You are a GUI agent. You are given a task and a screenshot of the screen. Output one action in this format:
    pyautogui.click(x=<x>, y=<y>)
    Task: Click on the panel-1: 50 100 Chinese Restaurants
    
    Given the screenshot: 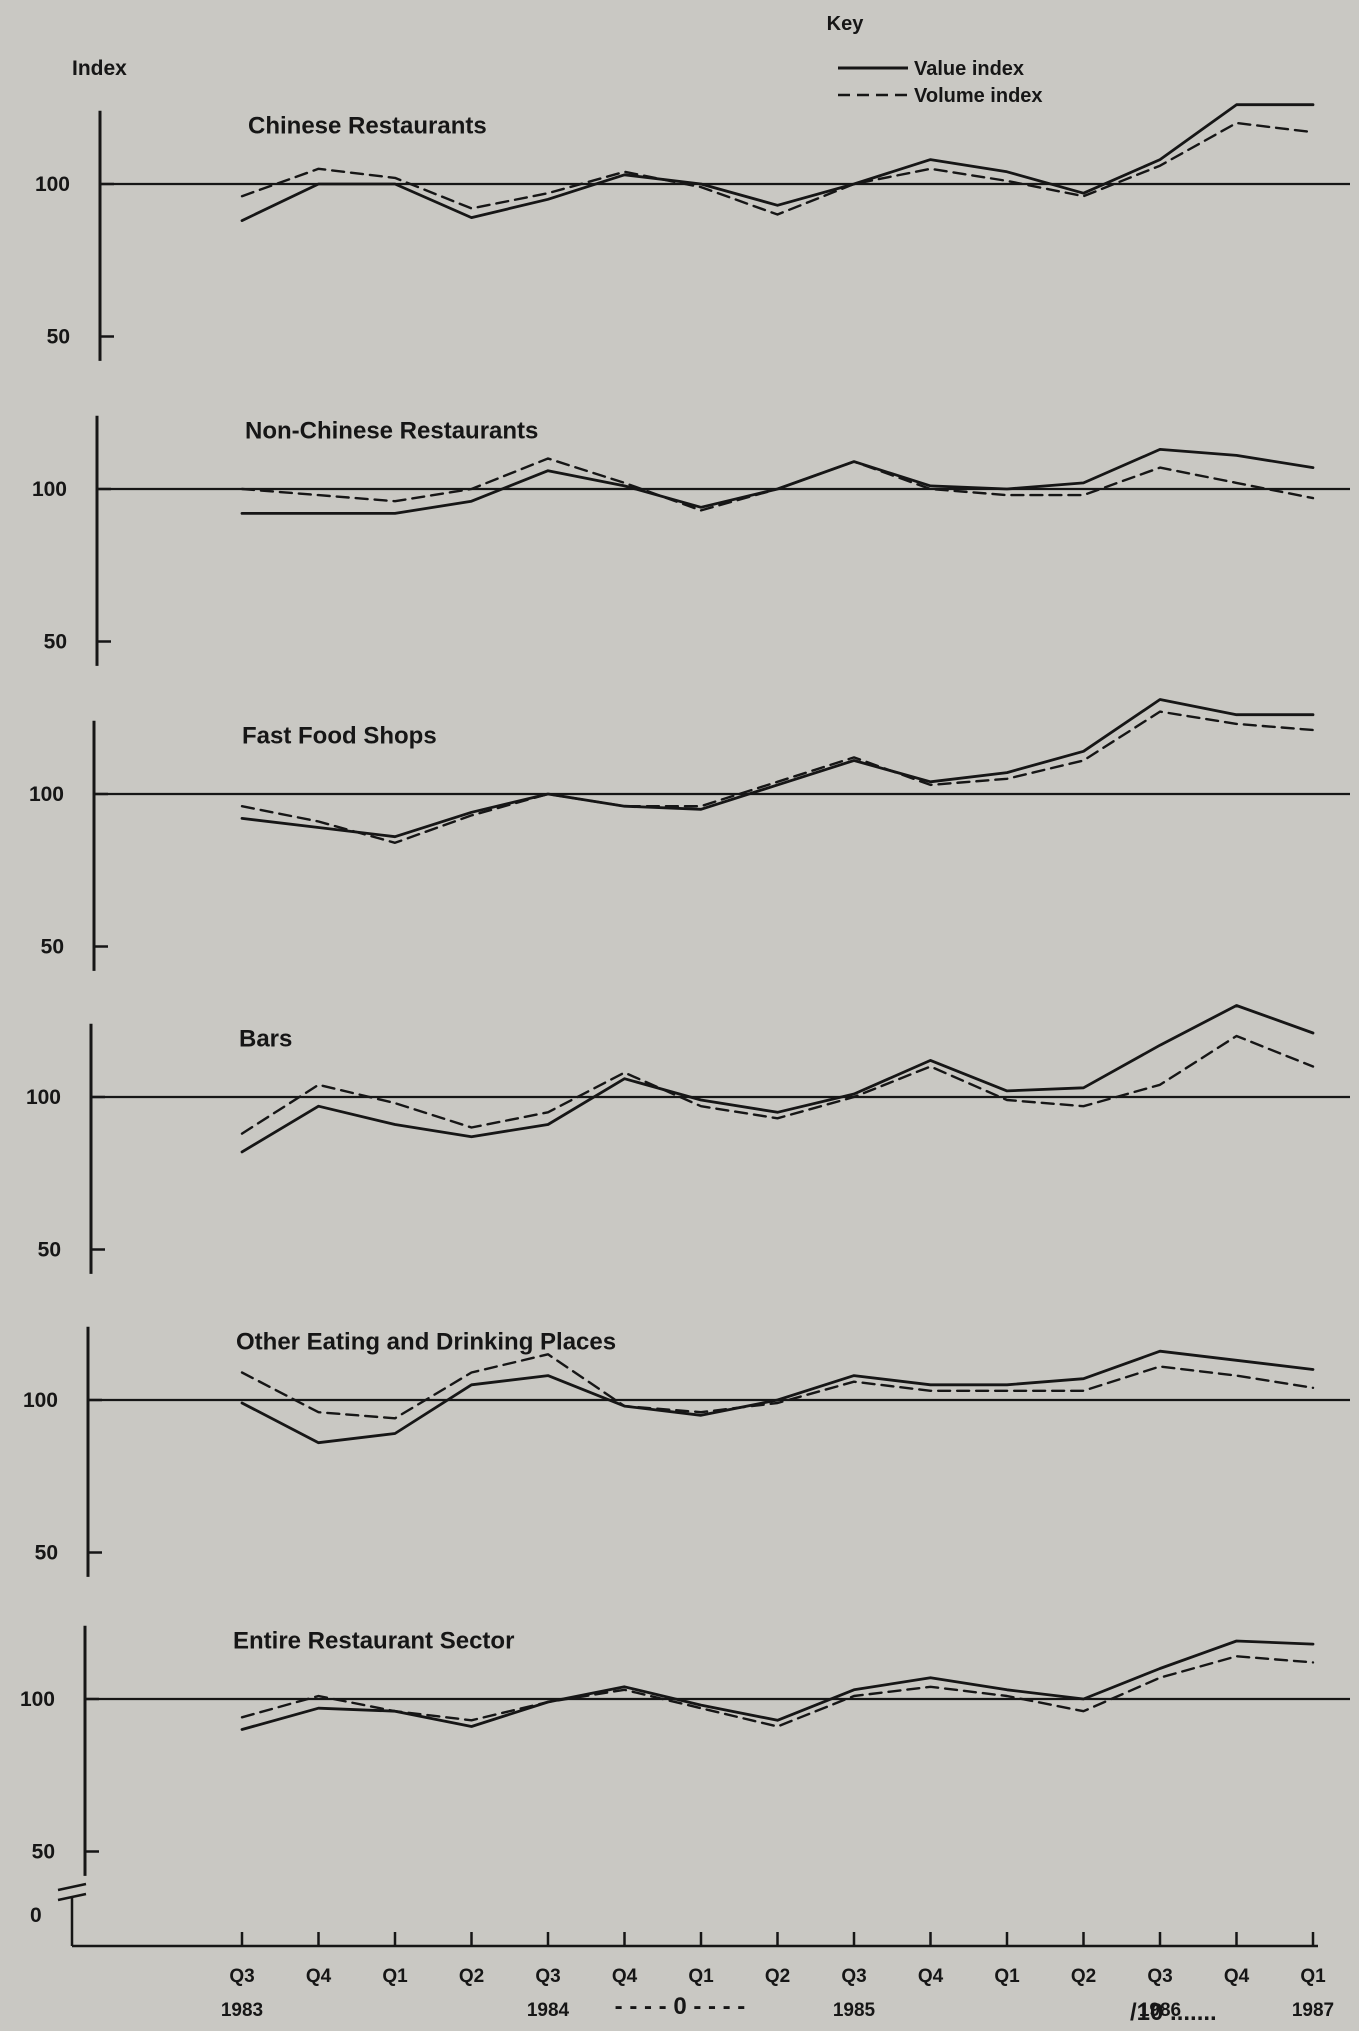 What is the action you would take?
    pyautogui.click(x=692, y=232)
    